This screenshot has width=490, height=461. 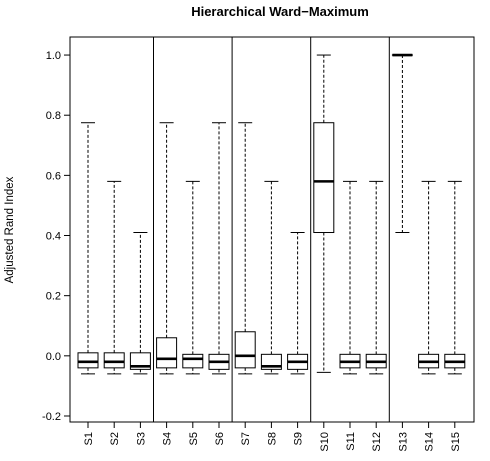 What do you see at coordinates (430, 442) in the screenshot?
I see `x-tick-label: S14` at bounding box center [430, 442].